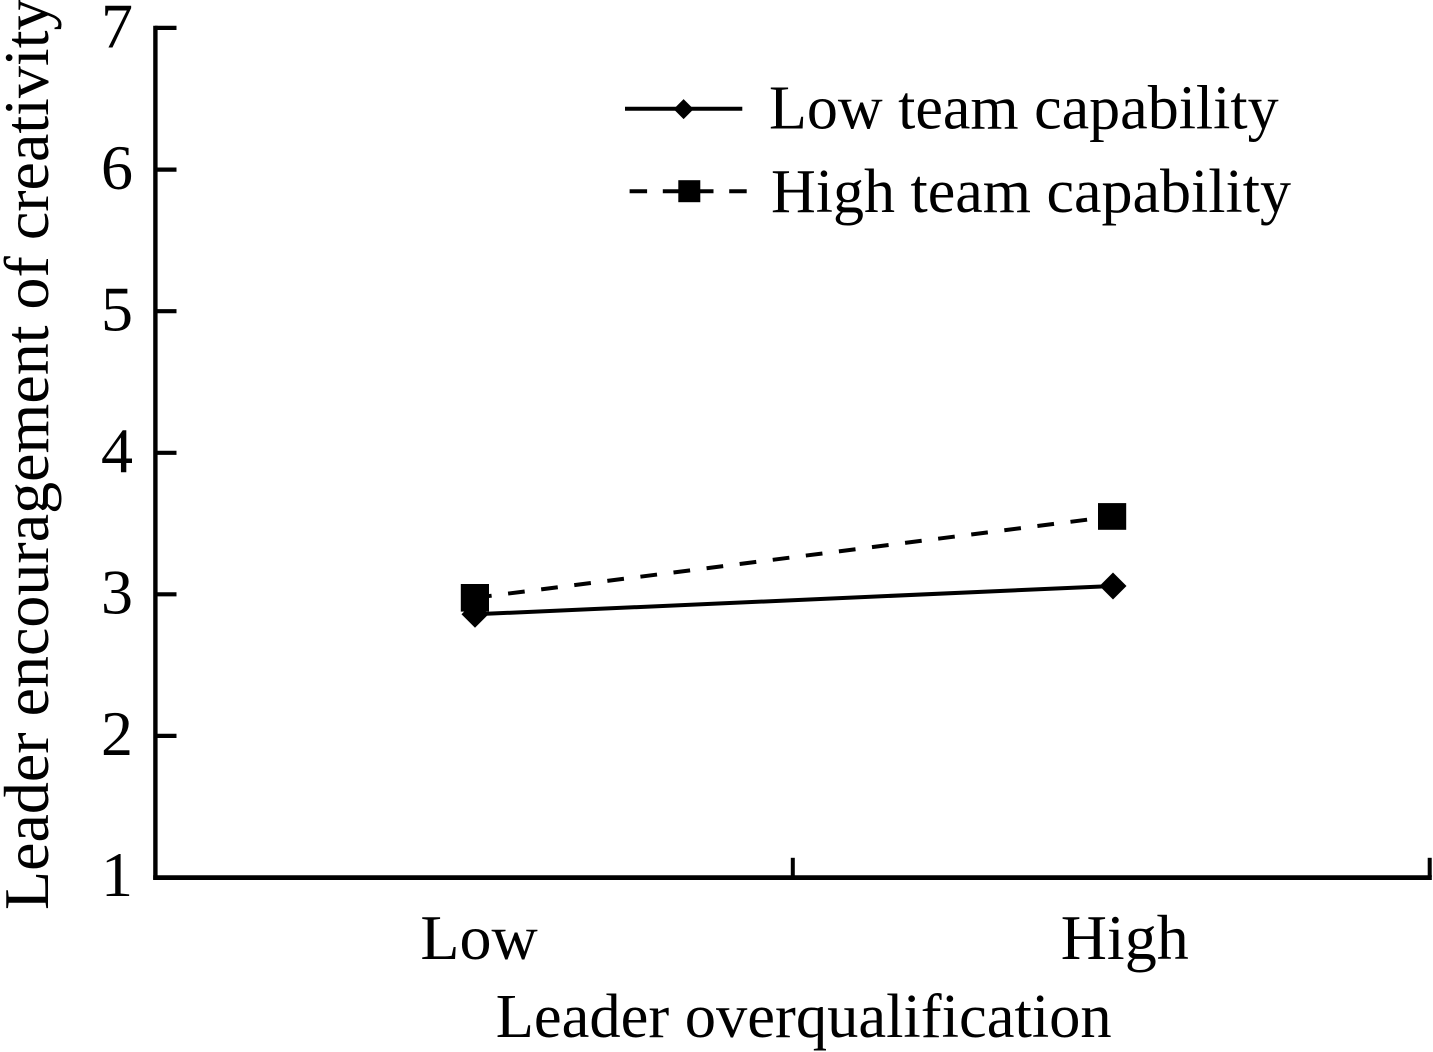  What do you see at coordinates (117, 450) in the screenshot?
I see `svg-text: 4` at bounding box center [117, 450].